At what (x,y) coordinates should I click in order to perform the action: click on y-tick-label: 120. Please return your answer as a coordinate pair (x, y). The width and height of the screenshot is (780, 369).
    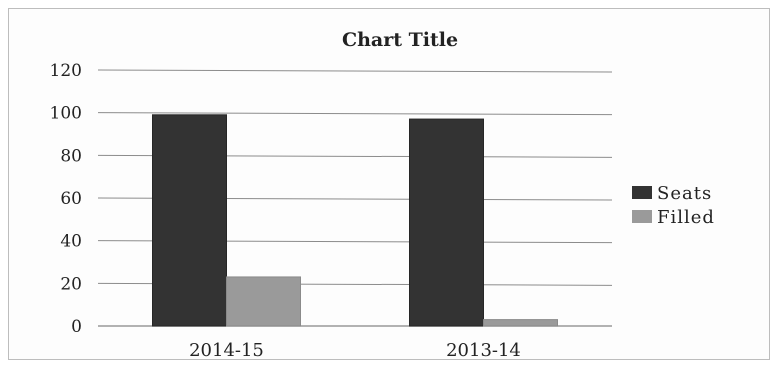
    Looking at the image, I should click on (66, 71).